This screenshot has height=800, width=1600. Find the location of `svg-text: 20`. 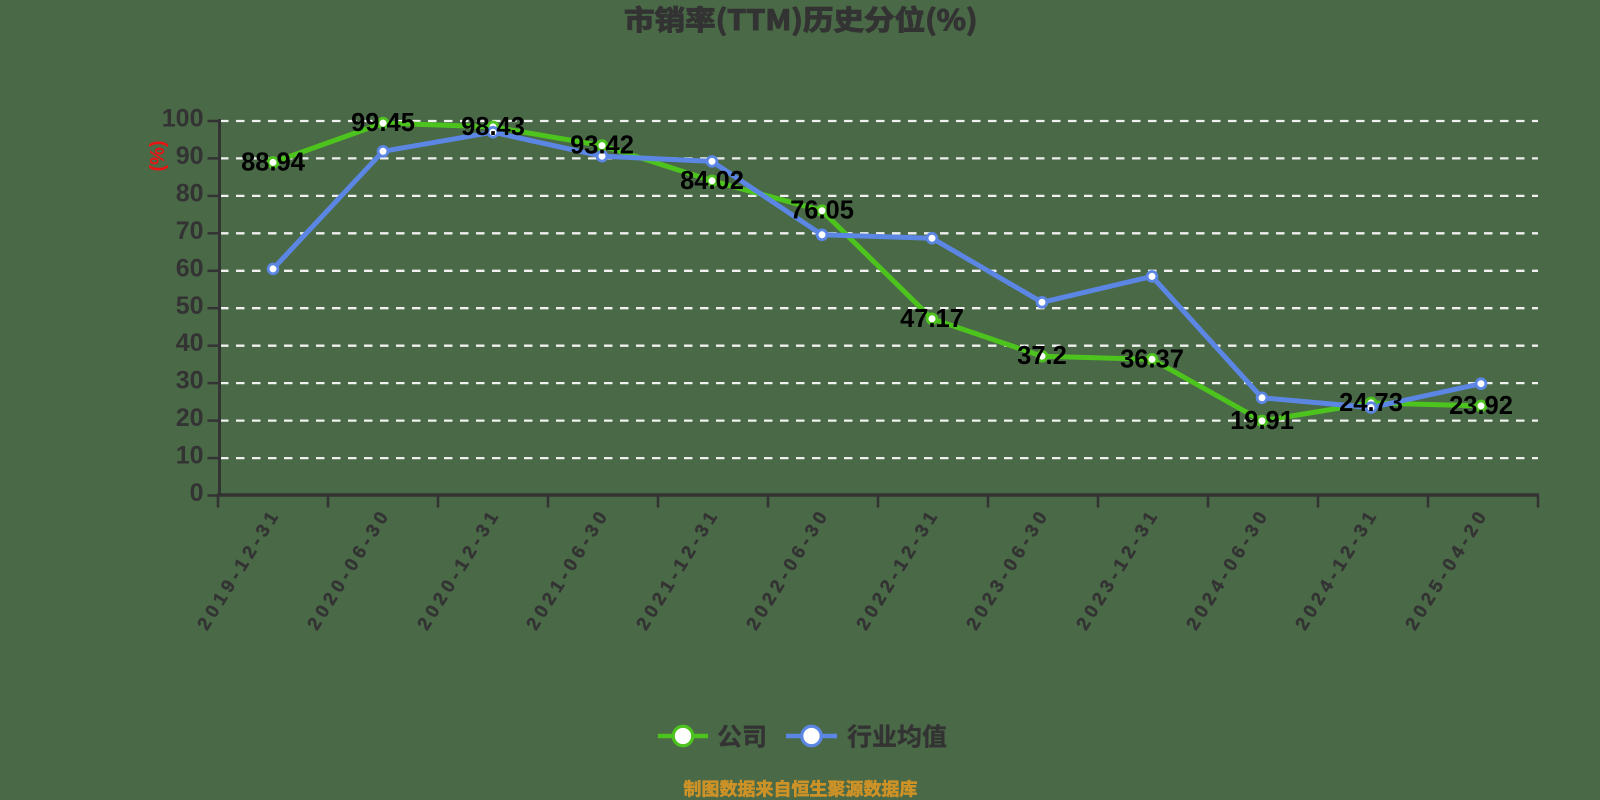

svg-text: 20 is located at coordinates (190, 418).